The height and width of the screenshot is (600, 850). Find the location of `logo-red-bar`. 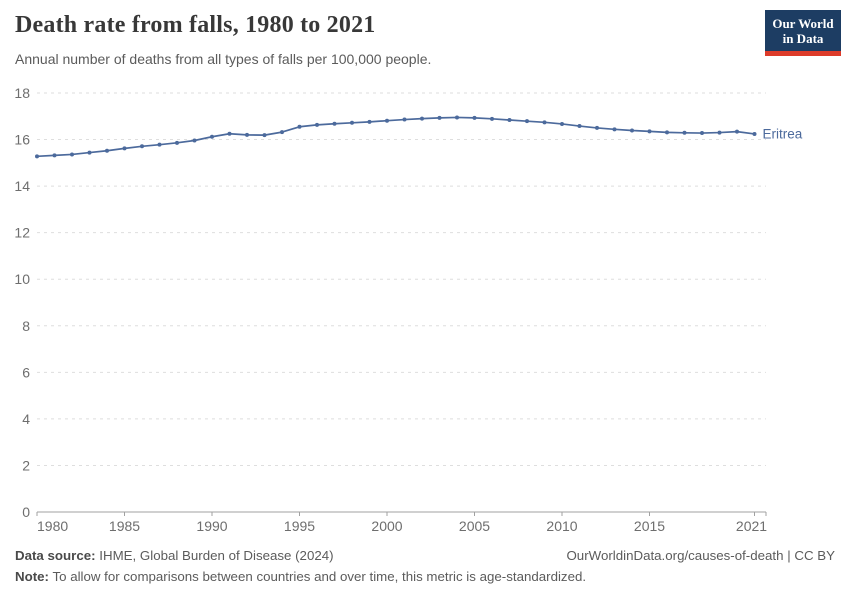

logo-red-bar is located at coordinates (803, 53).